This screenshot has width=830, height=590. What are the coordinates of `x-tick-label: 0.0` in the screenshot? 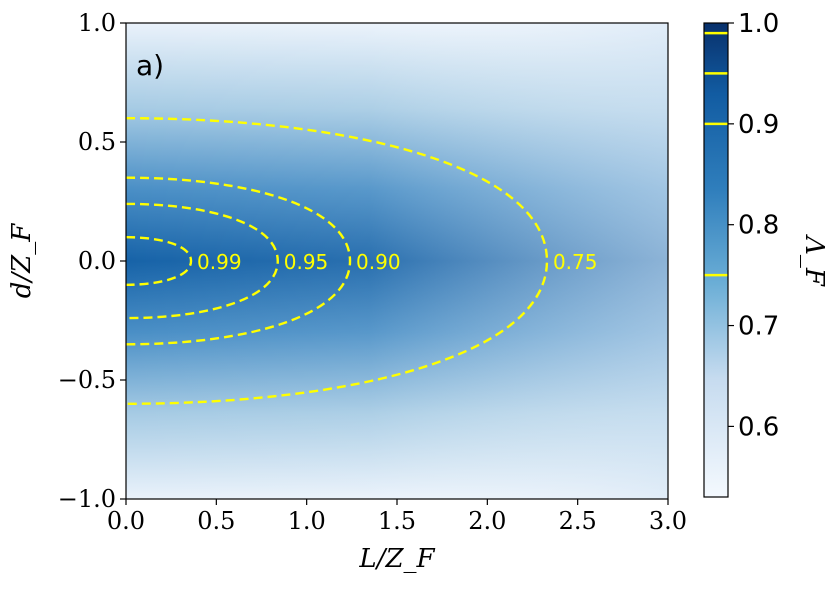 It's located at (126, 521).